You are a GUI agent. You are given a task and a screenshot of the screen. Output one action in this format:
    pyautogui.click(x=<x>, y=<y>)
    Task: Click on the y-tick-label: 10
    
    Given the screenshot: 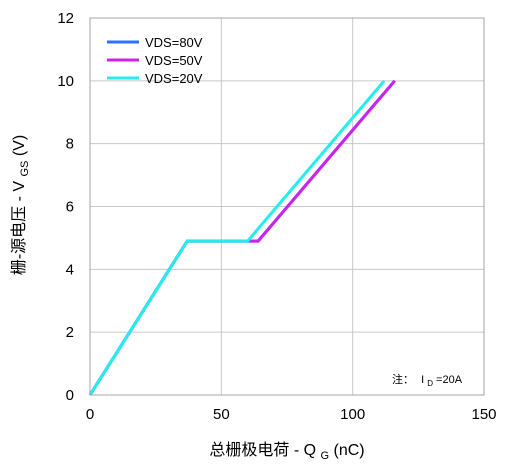 What is the action you would take?
    pyautogui.click(x=65, y=81)
    